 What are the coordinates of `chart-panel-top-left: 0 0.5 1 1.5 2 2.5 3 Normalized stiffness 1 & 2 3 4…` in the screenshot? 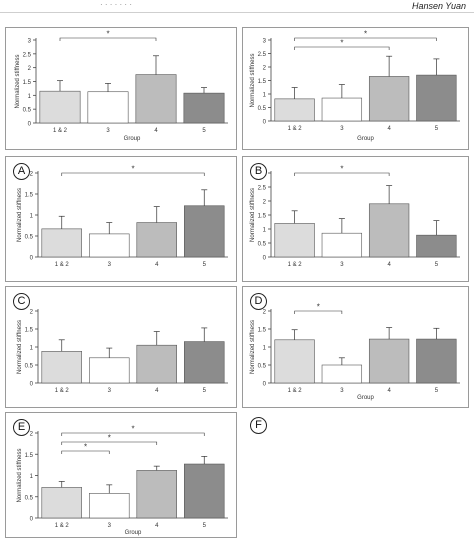 It's located at (121, 88).